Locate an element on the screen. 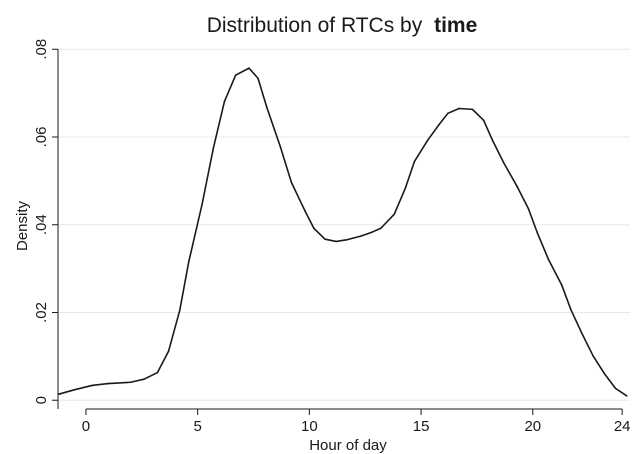 The width and height of the screenshot is (641, 454). x-tick-label: 24 is located at coordinates (622, 426).